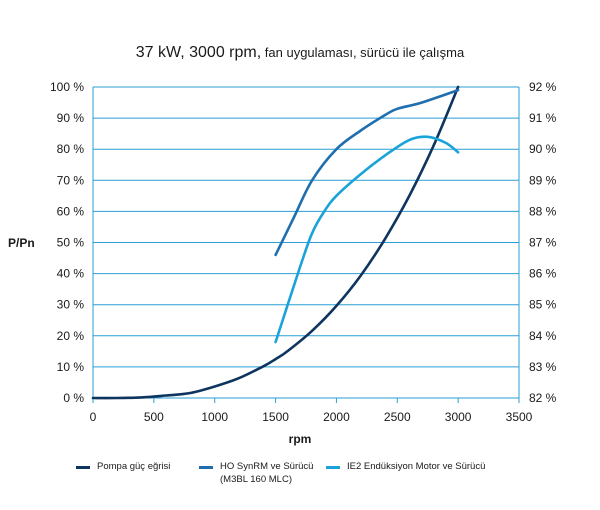 This screenshot has width=600, height=510. I want to click on y-right-tick-label: 84 %, so click(543, 336).